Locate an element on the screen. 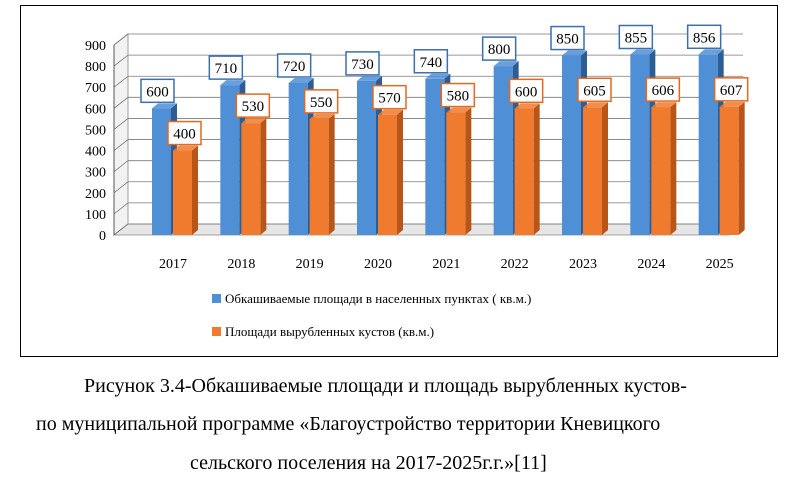 This screenshot has height=487, width=800. data-label: 400 is located at coordinates (184, 135).